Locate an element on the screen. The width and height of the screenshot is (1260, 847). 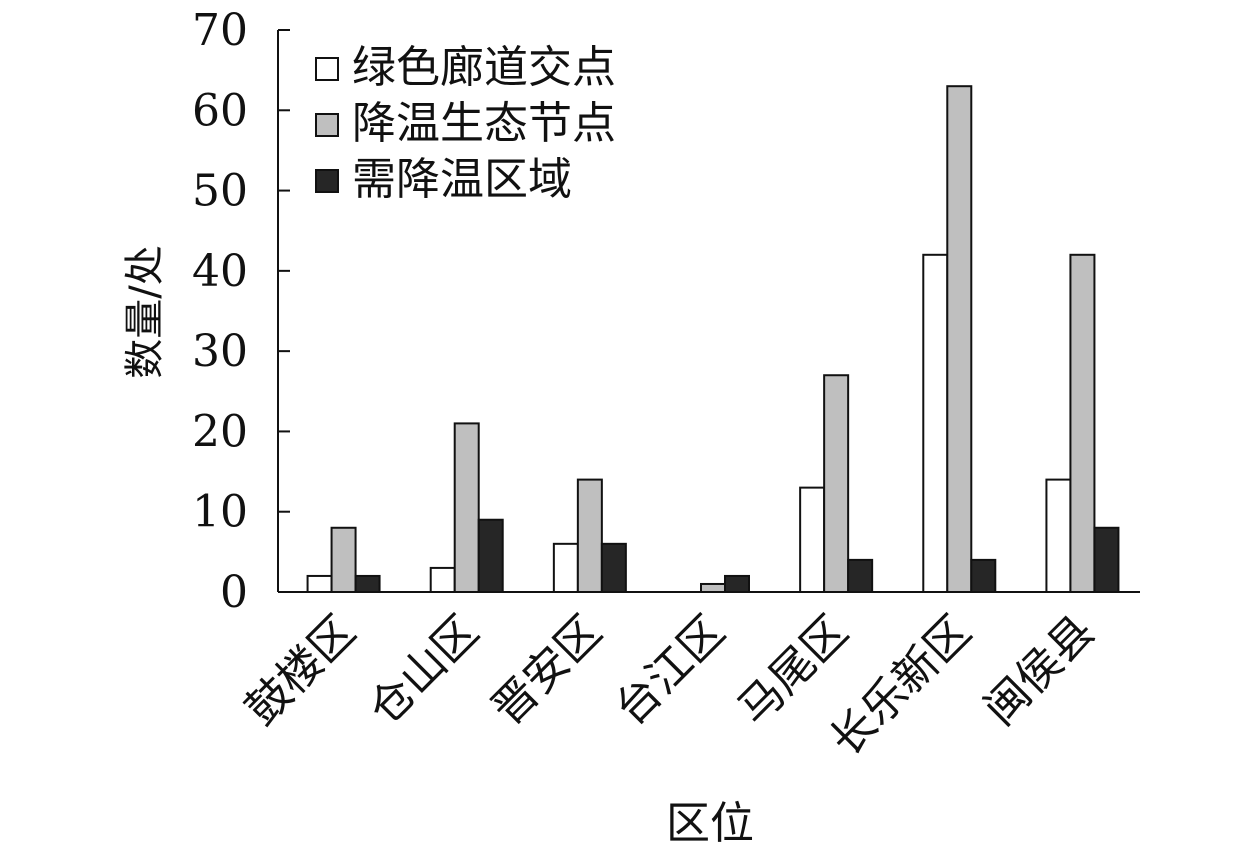
y-tick-label: 40 is located at coordinates (220, 271).